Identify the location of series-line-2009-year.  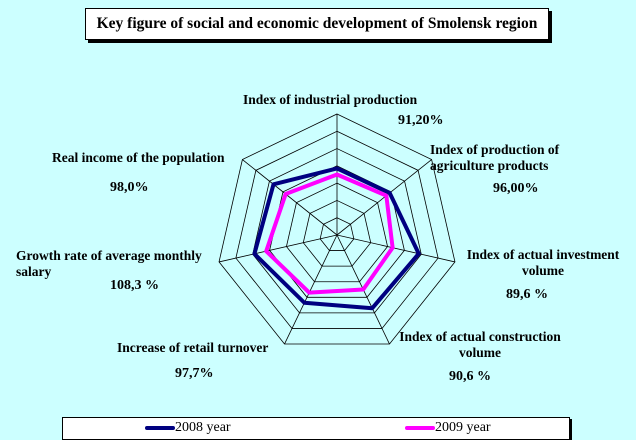
(329, 233).